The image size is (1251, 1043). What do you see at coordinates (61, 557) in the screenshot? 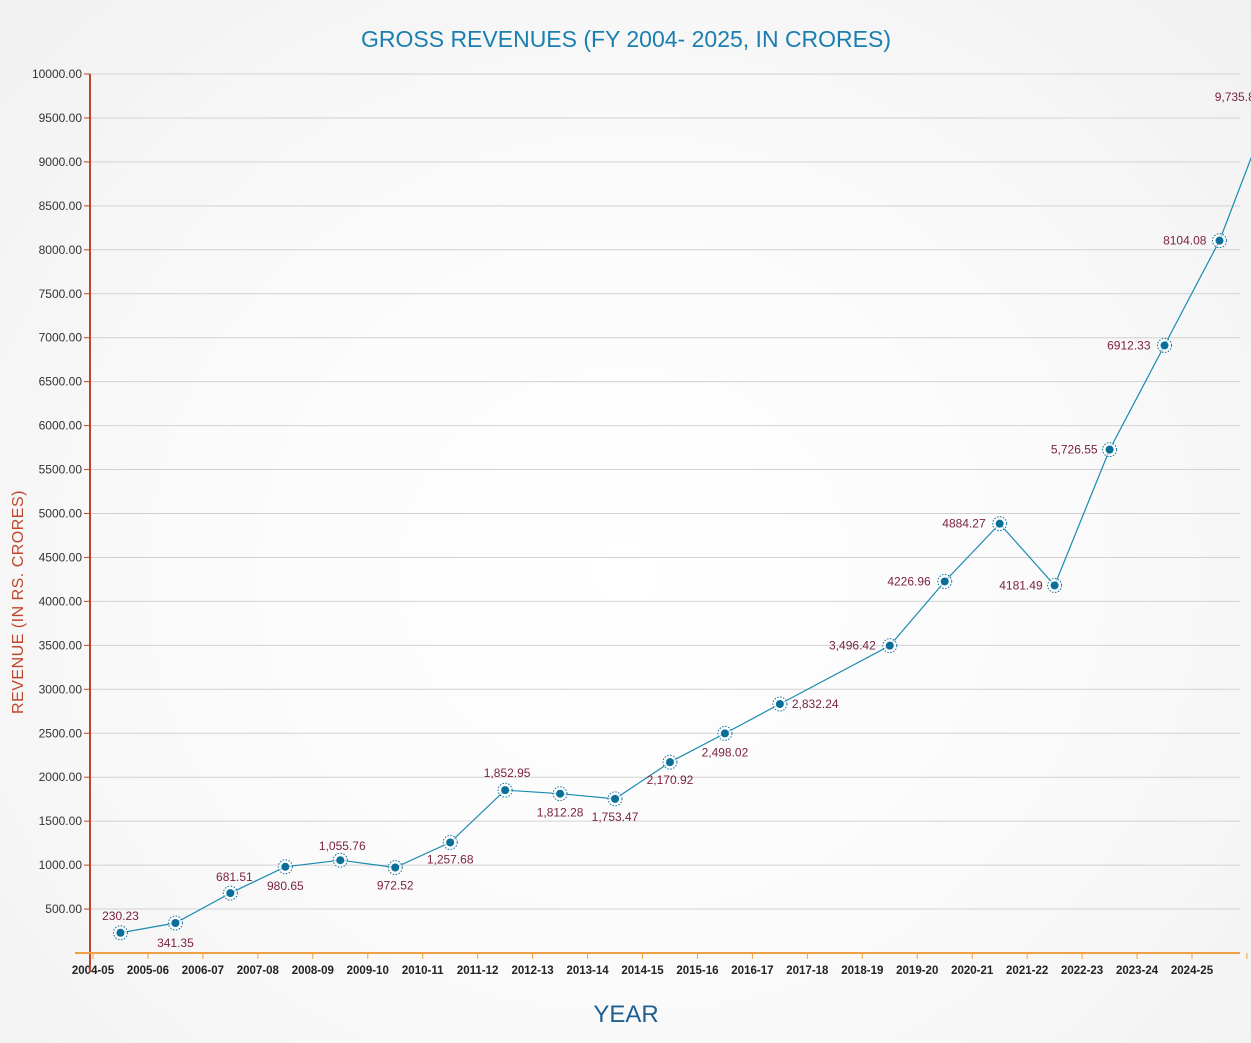
I see `y-tick-label: 4500.00` at bounding box center [61, 557].